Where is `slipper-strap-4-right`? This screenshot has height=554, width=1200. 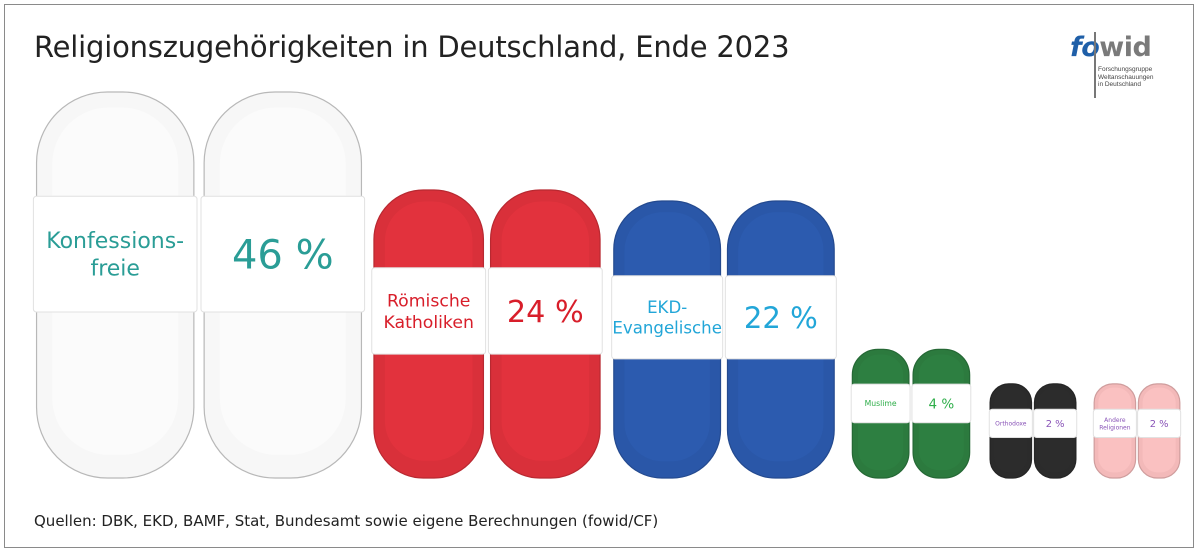 slipper-strap-4-right is located at coordinates (1055, 423).